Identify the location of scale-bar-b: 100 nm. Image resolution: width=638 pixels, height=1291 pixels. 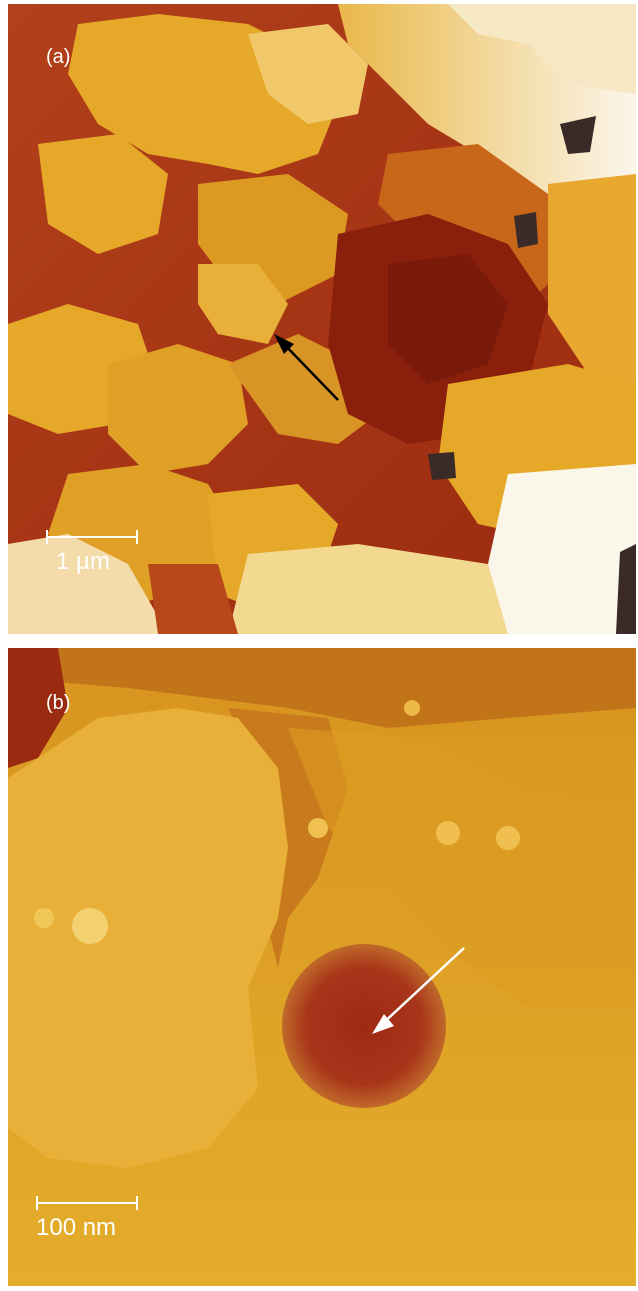
(87, 1219).